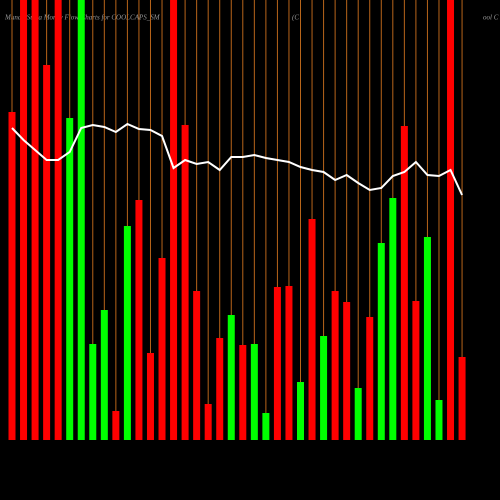  I want to click on money-flow-line, so click(237, 159).